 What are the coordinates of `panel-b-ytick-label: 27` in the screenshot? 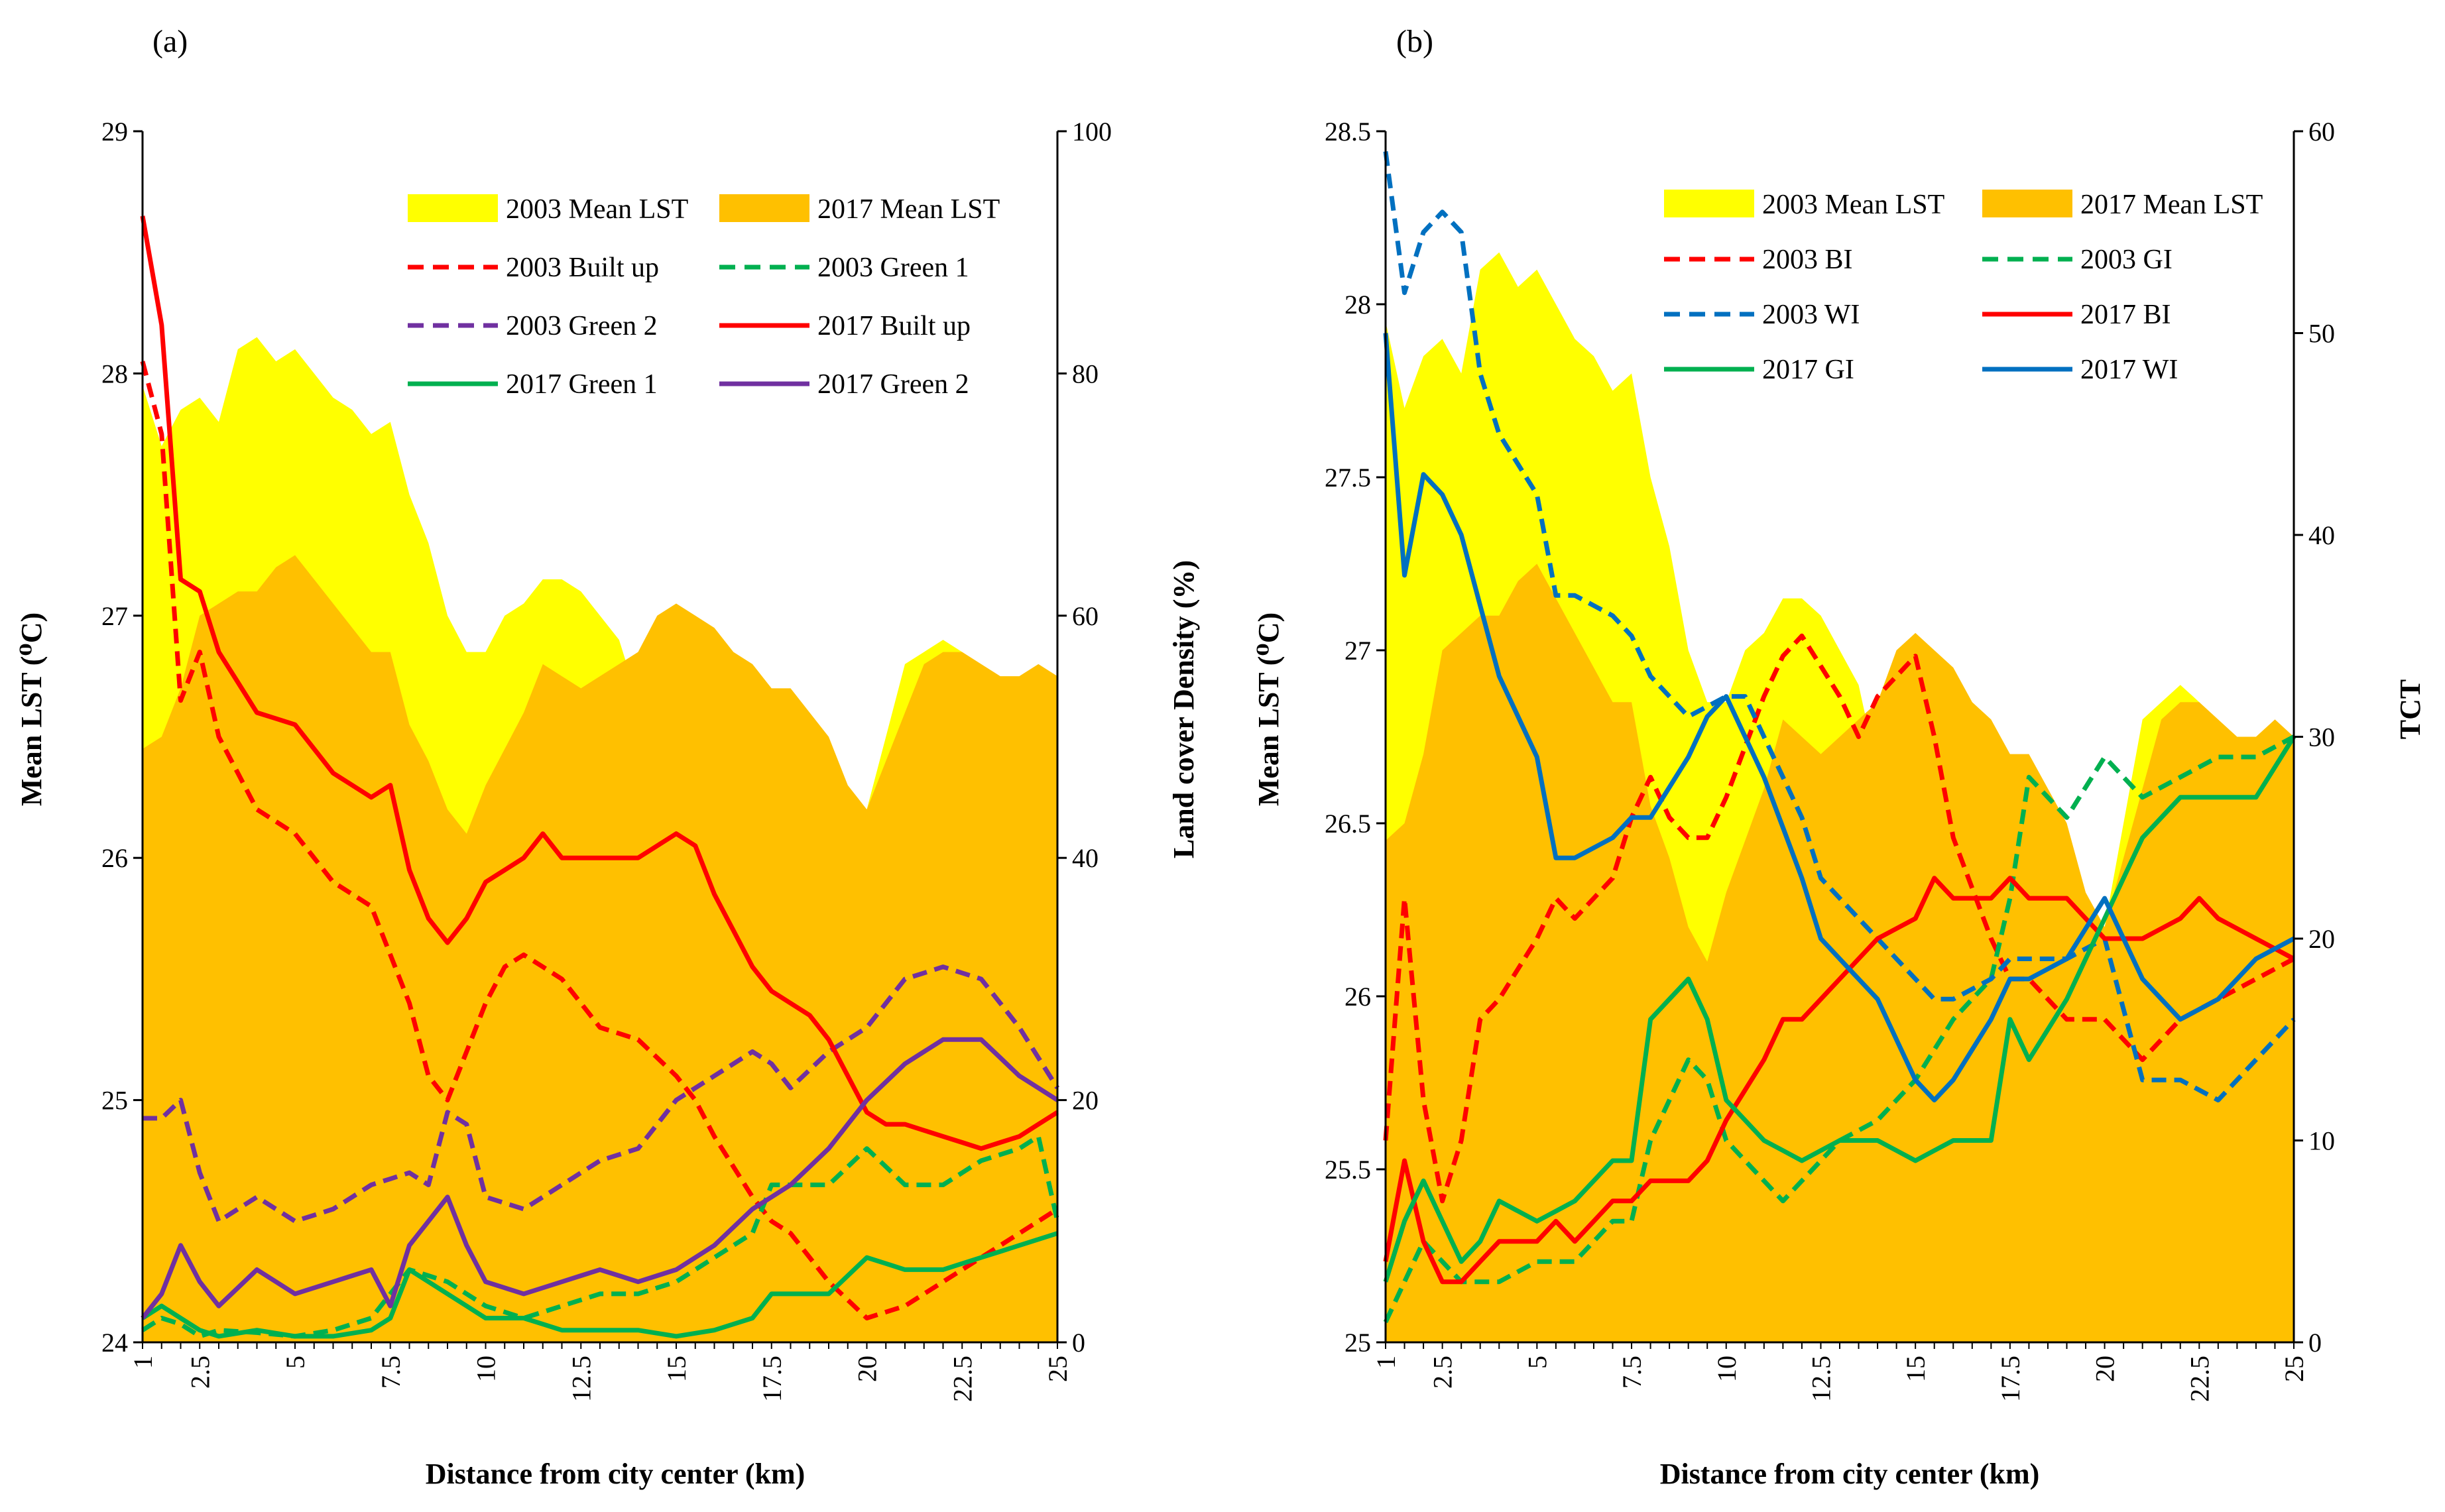 It's located at (1357, 651).